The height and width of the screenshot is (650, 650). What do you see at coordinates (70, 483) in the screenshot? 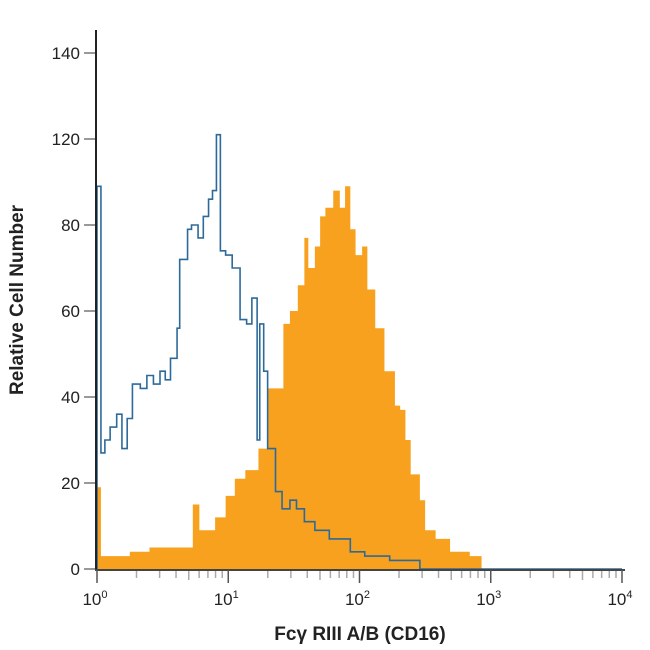
I see `y-tick-label: 20` at bounding box center [70, 483].